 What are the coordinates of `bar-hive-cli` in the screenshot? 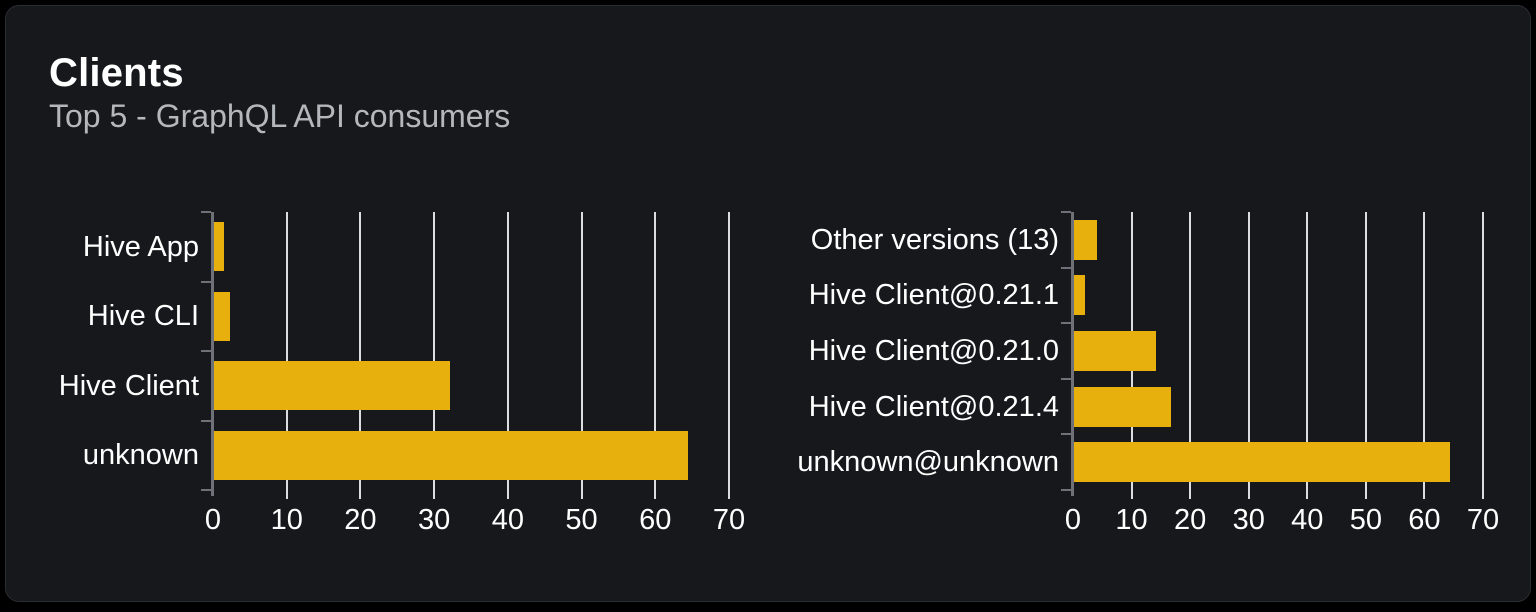 It's located at (221, 316).